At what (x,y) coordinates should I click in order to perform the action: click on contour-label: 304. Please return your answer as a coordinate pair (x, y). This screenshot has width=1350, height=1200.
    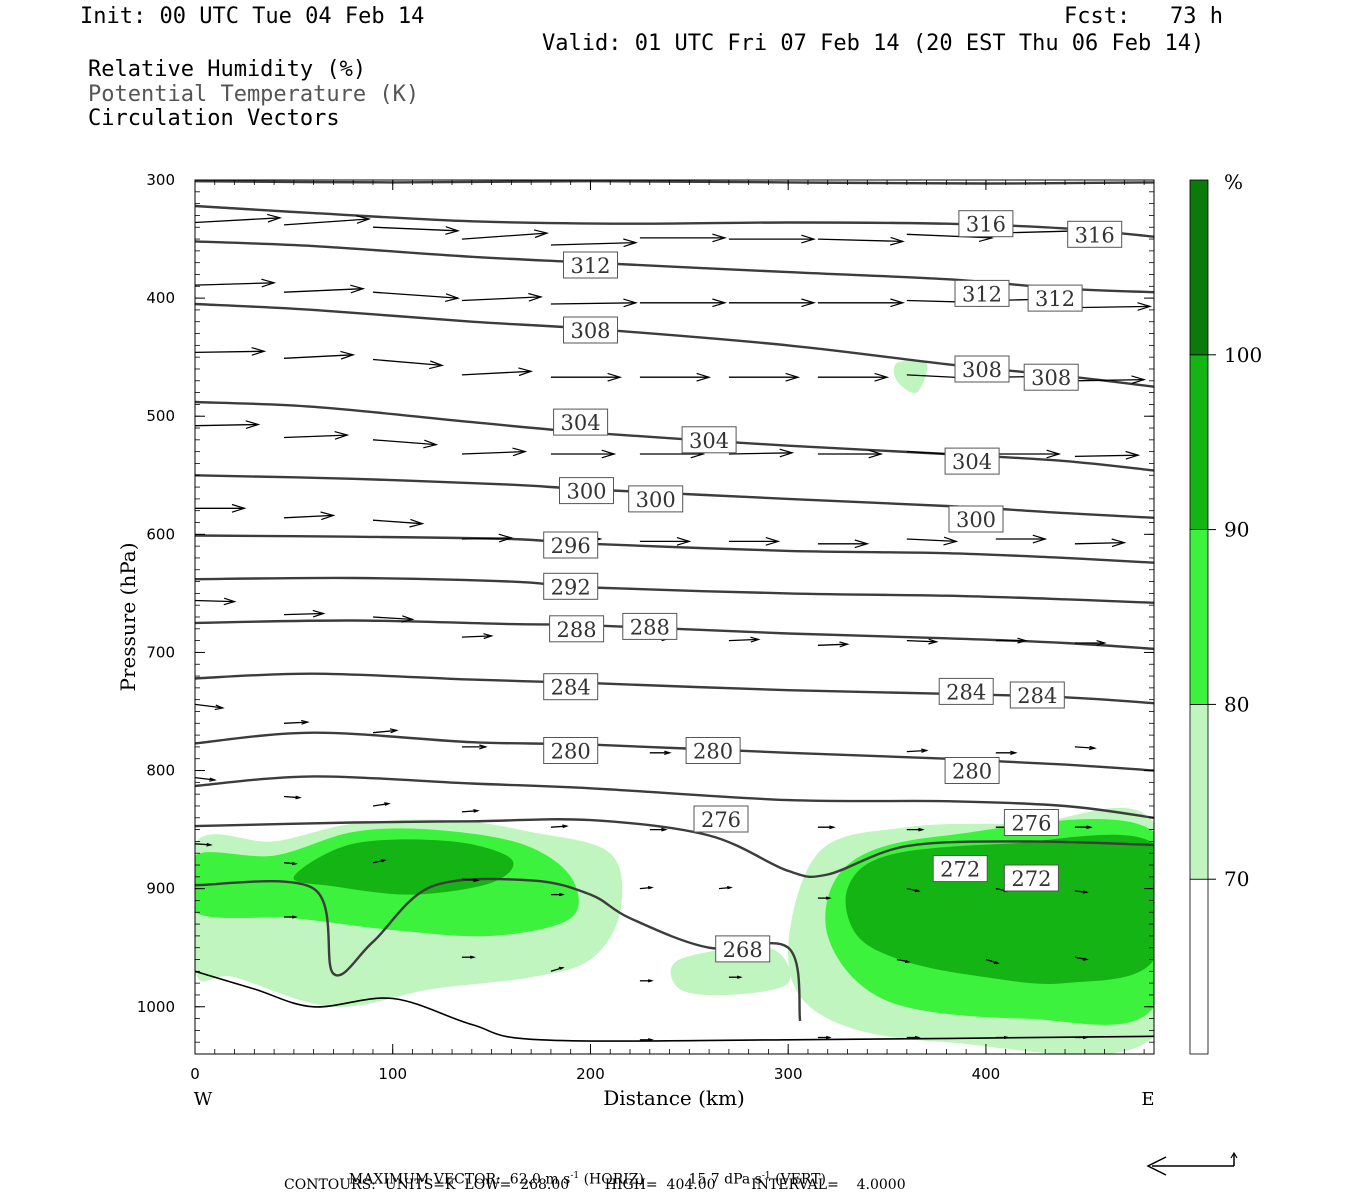
    Looking at the image, I should click on (972, 461).